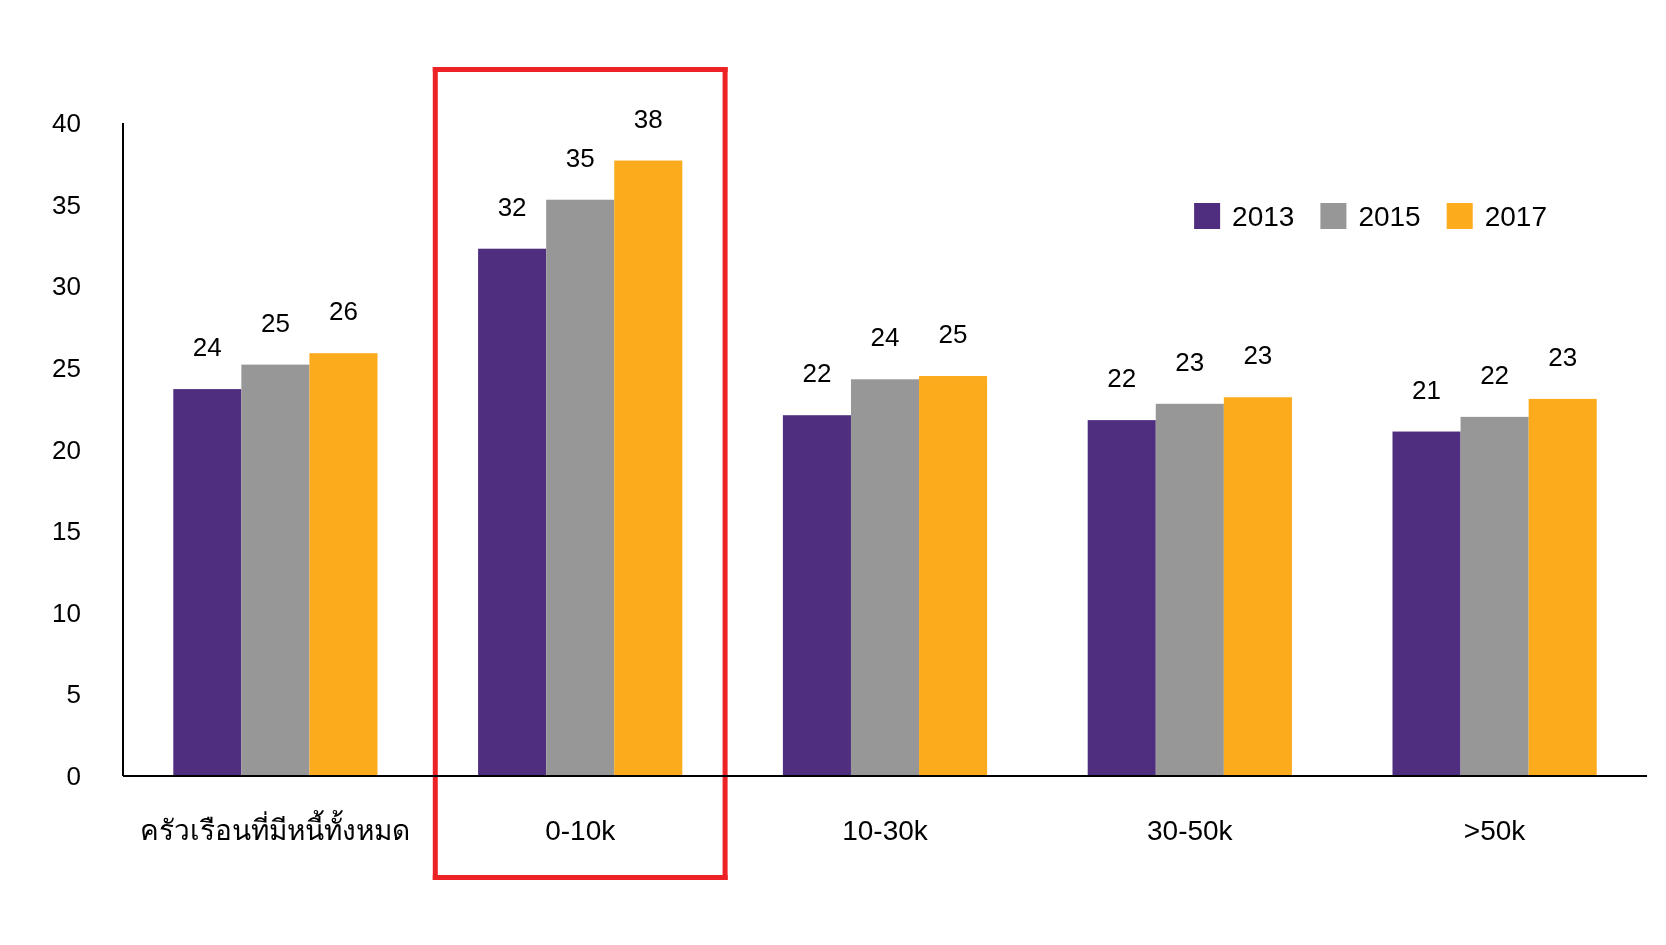  Describe the element at coordinates (1495, 830) in the screenshot. I see `x-tick-label: >50k` at that location.